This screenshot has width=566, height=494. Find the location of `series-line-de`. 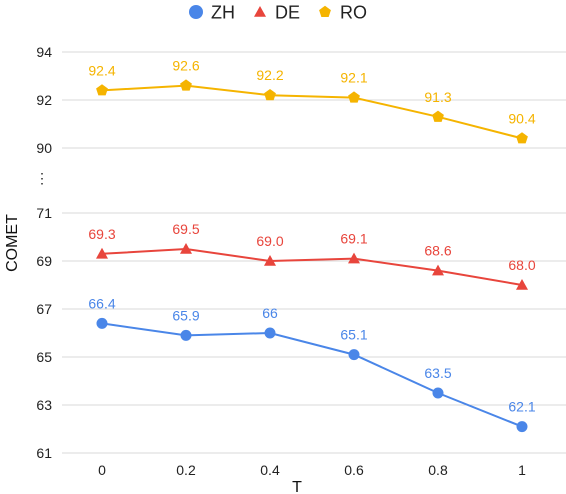

series-line-de is located at coordinates (312, 266).